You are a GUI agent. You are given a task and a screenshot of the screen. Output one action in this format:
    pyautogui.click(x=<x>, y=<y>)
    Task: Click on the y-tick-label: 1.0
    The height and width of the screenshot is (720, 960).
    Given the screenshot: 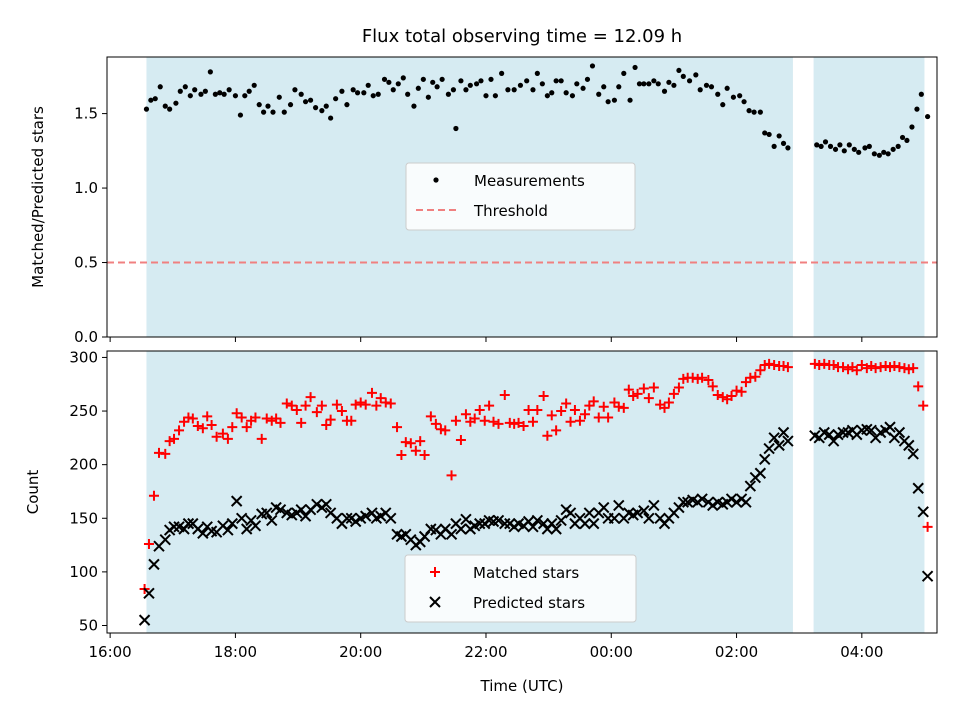 What is the action you would take?
    pyautogui.click(x=86, y=188)
    